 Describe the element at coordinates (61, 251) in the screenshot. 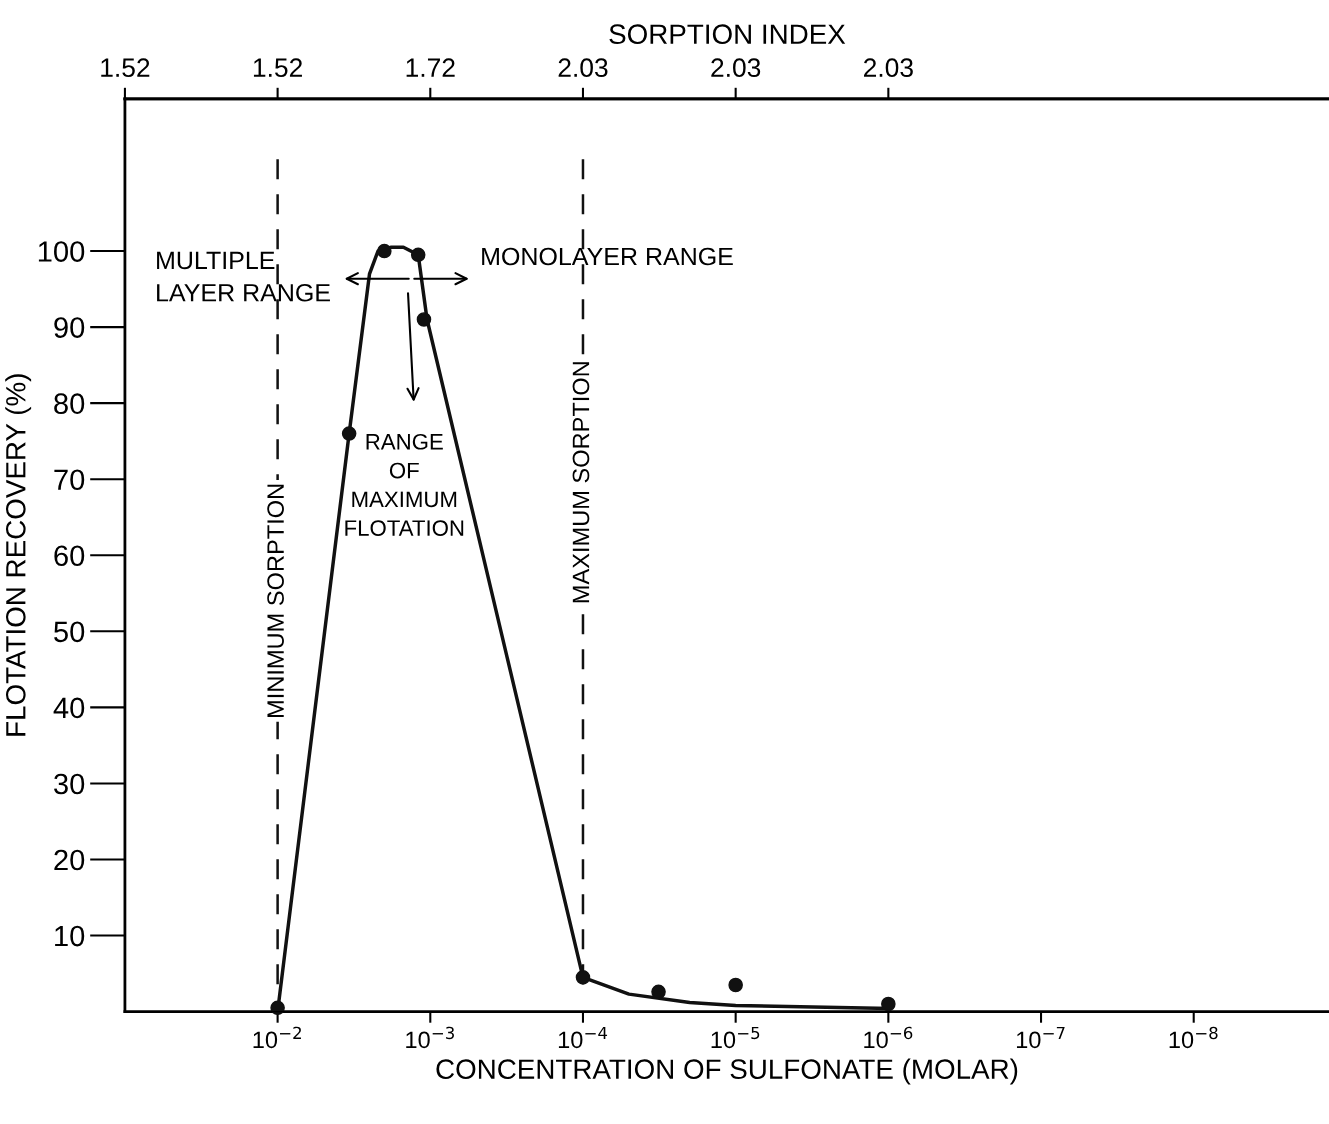

I see `y-tick-label: 100` at that location.